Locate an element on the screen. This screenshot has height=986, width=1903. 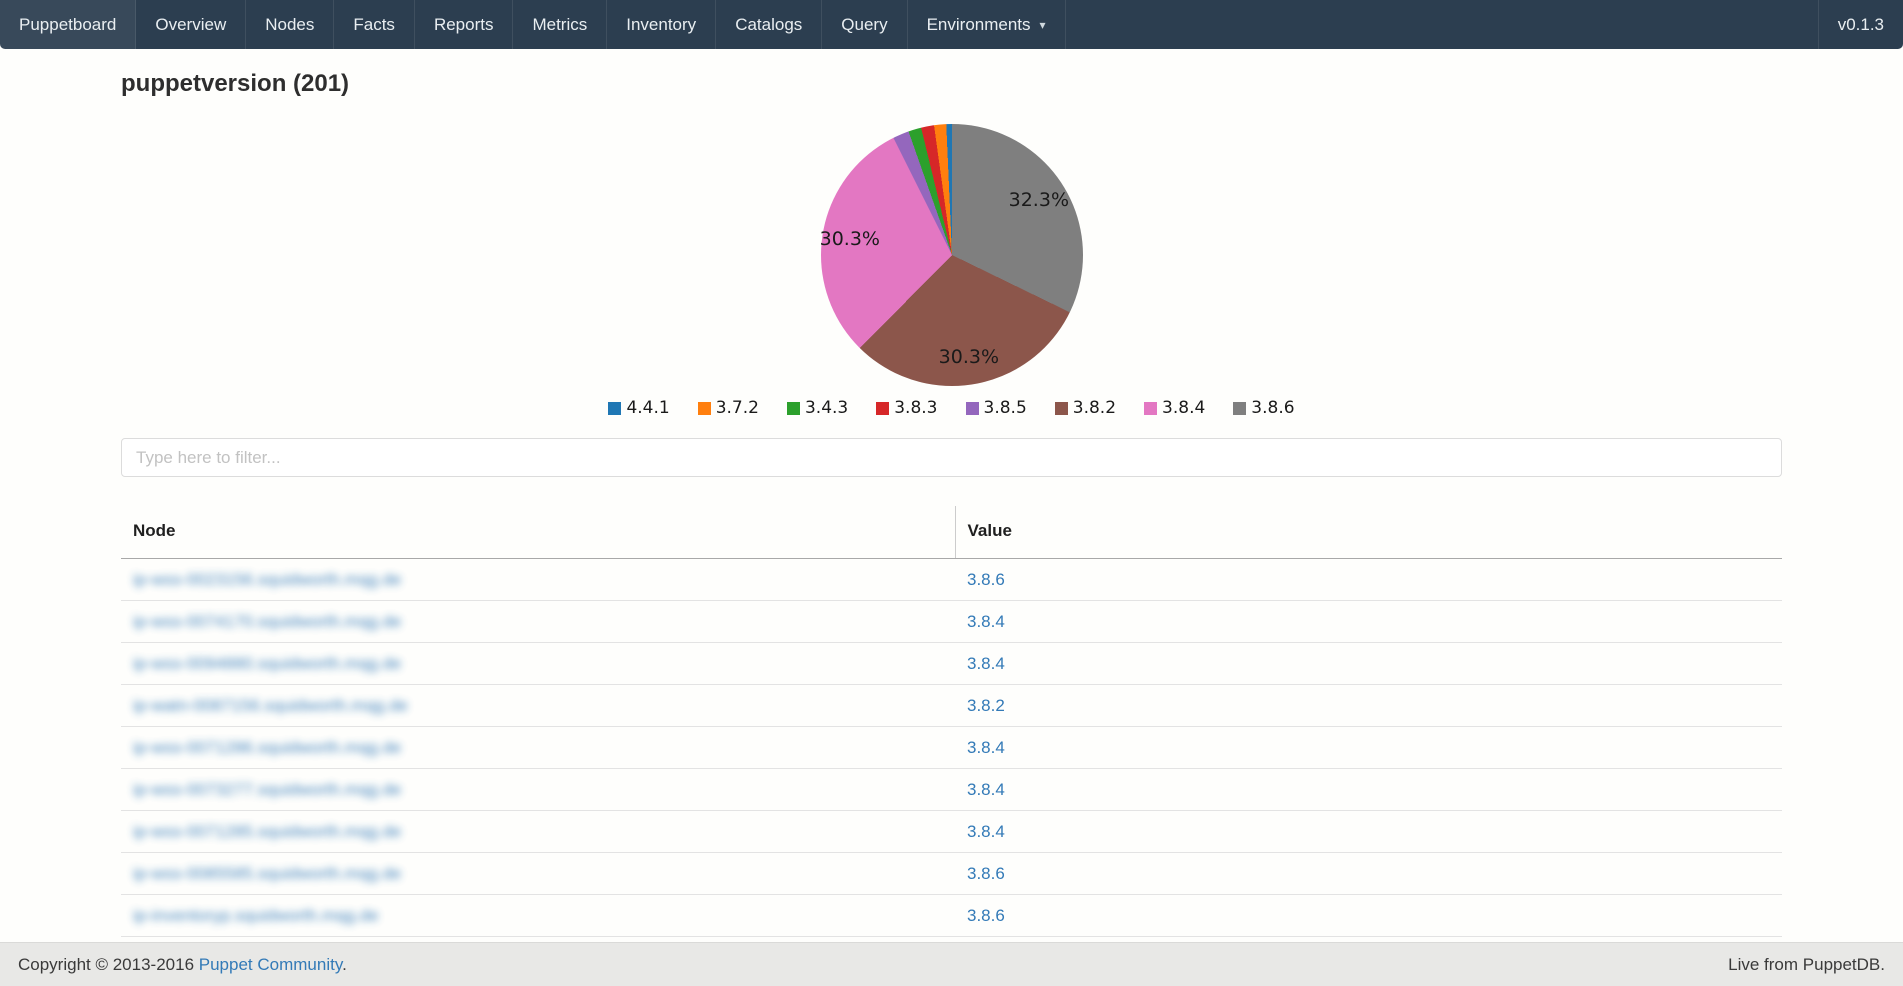
filter-bar is located at coordinates (951, 457).